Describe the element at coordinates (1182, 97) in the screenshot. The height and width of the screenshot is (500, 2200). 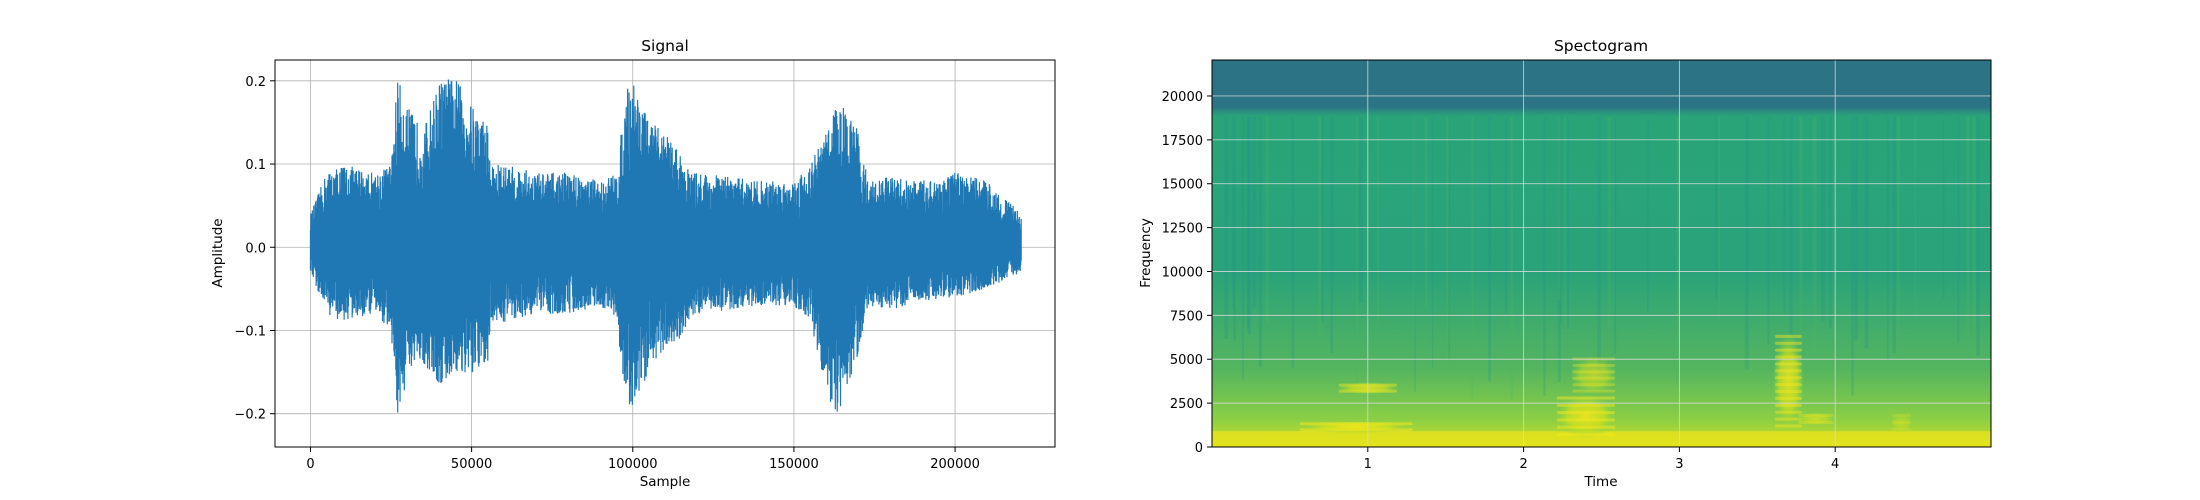
I see `spectrogram-y-tick-label: 20000` at that location.